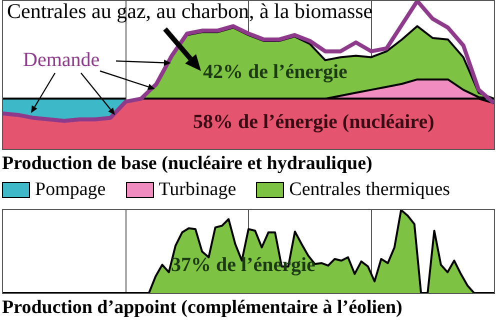  What do you see at coordinates (61, 60) in the screenshot?
I see `text: Demande` at bounding box center [61, 60].